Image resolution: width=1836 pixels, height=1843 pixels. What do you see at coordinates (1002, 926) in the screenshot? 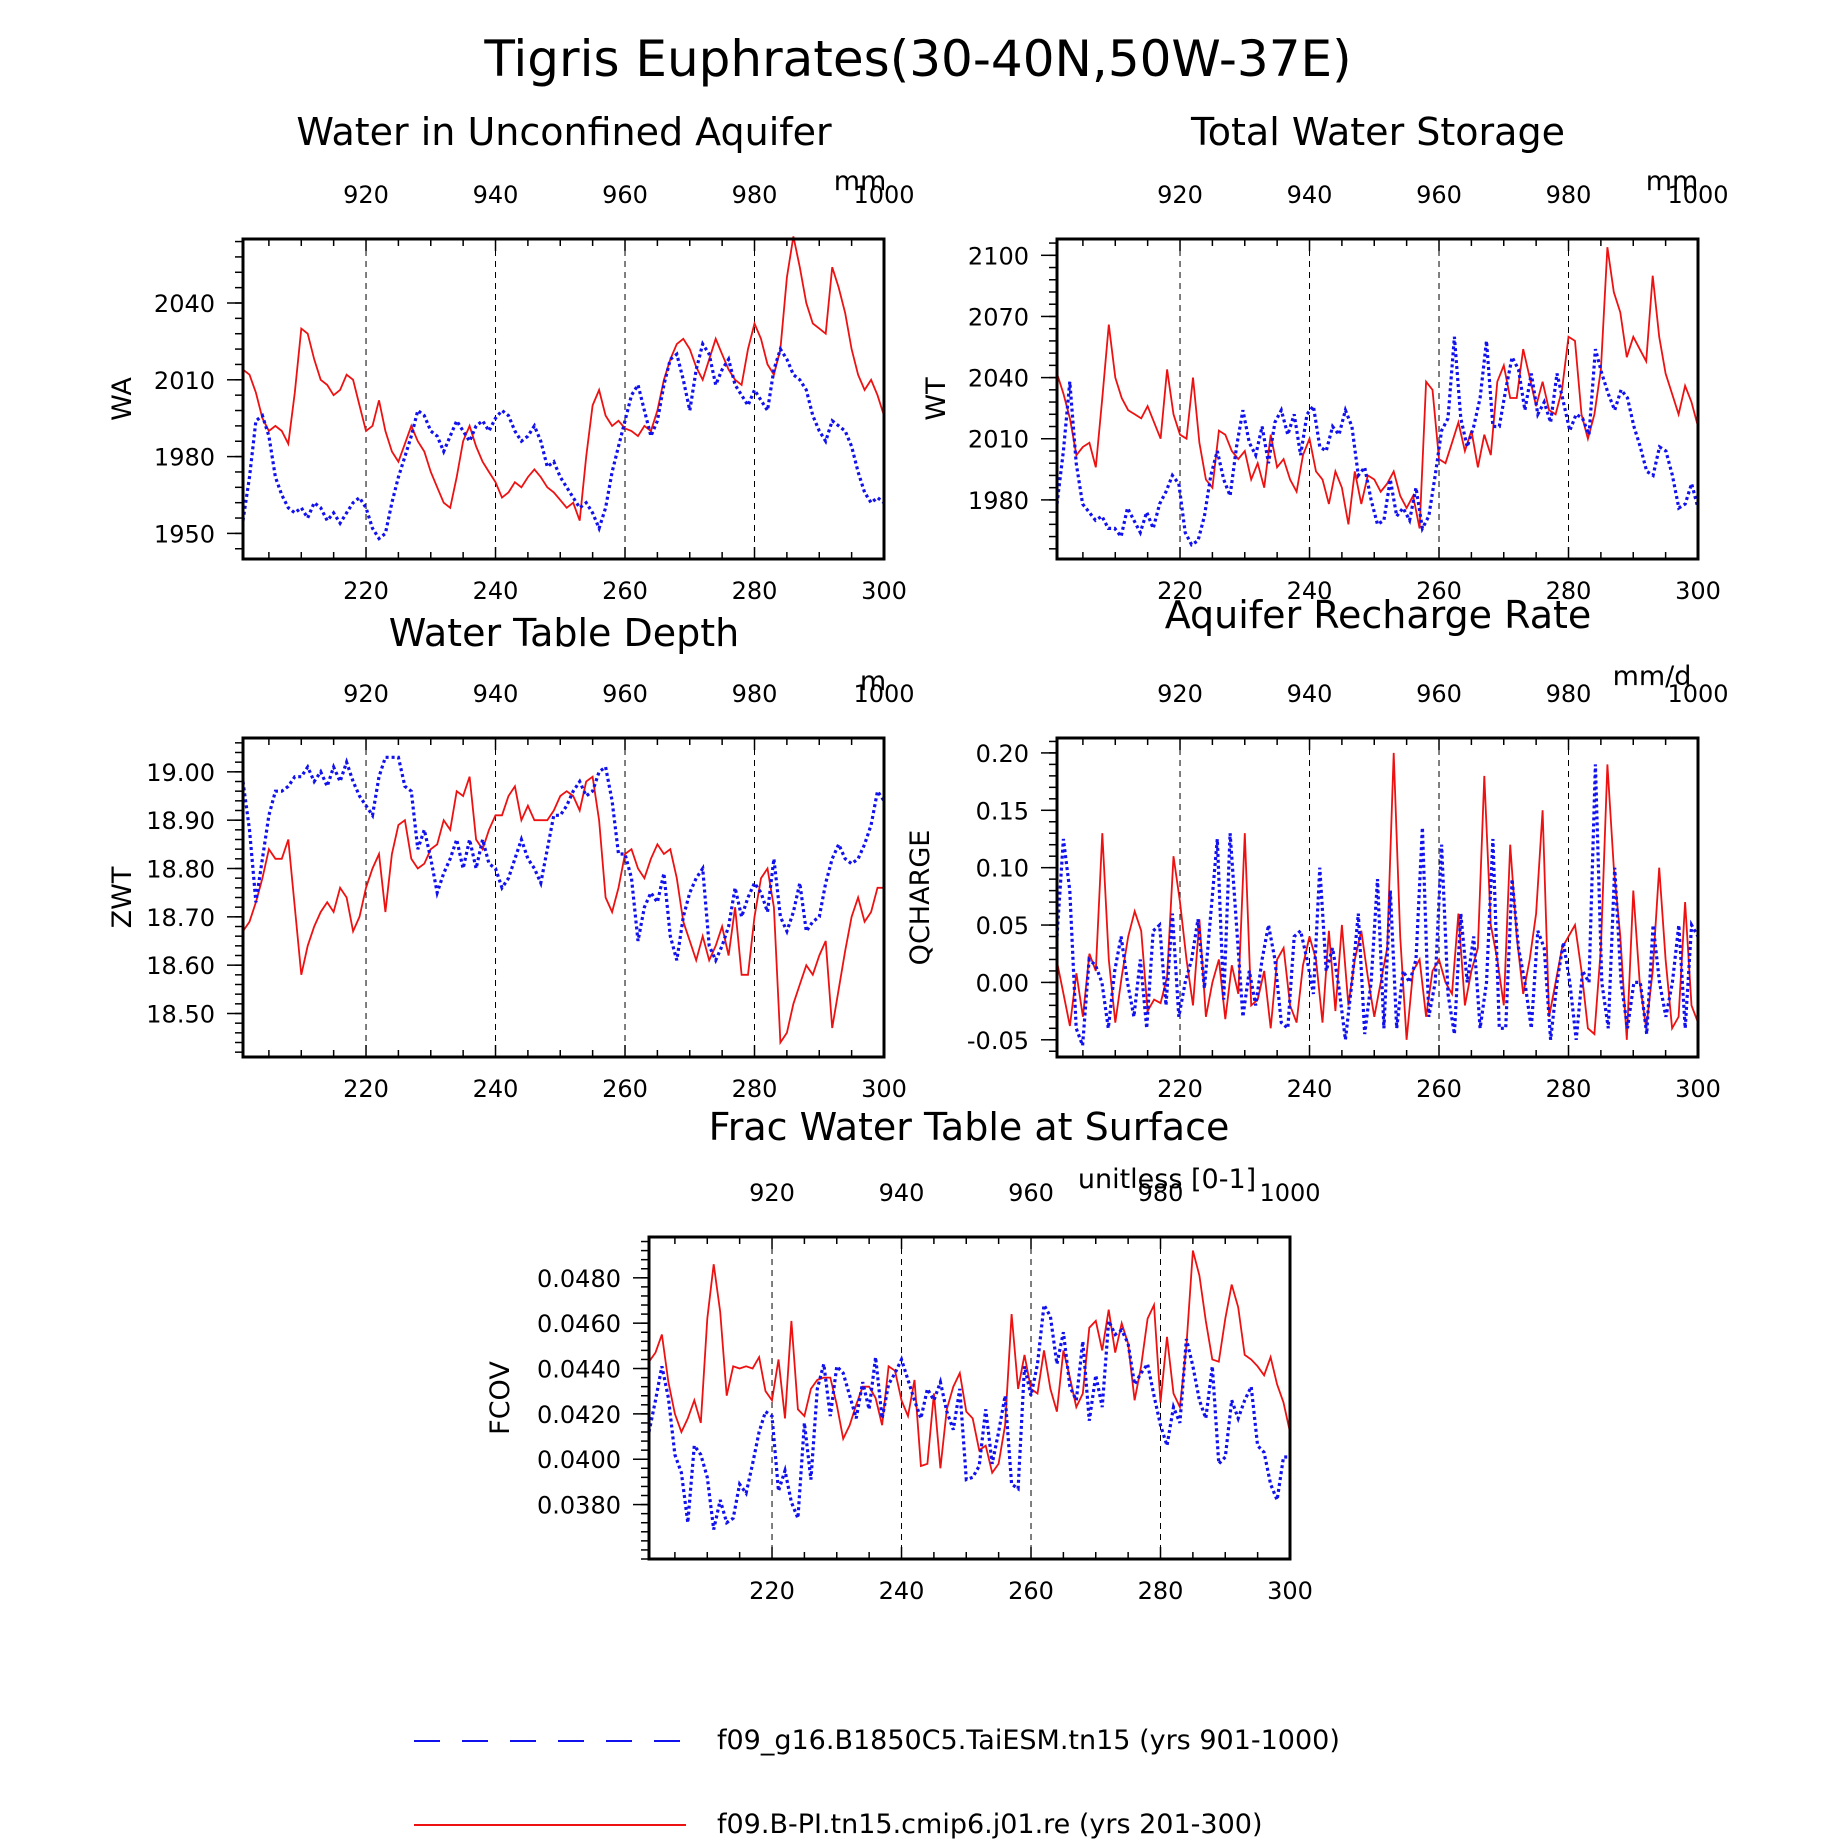
I see `y-tick-label: 0.05` at bounding box center [1002, 926].